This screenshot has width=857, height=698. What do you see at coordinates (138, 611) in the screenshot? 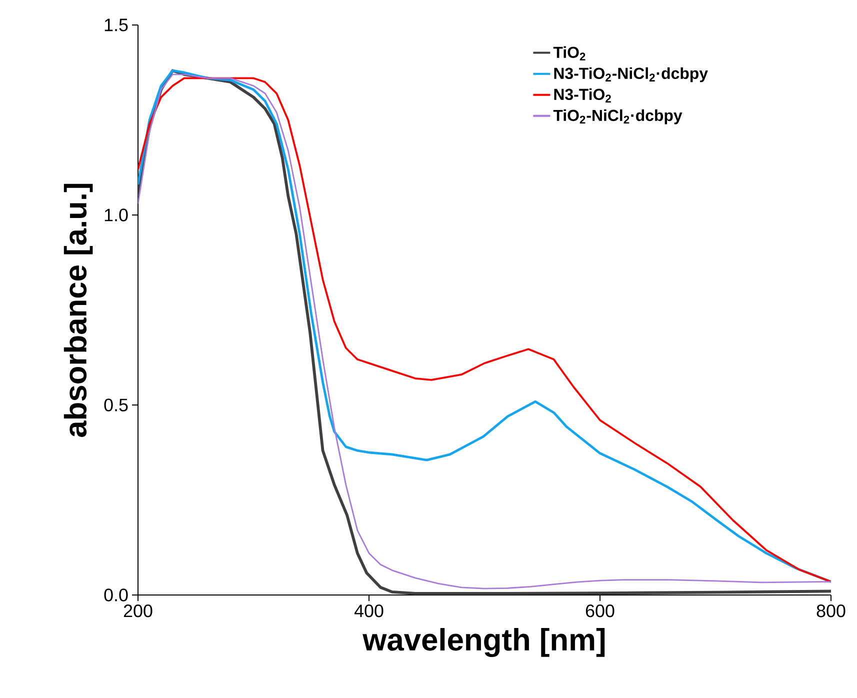
I see `x-tick-label: 200` at bounding box center [138, 611].